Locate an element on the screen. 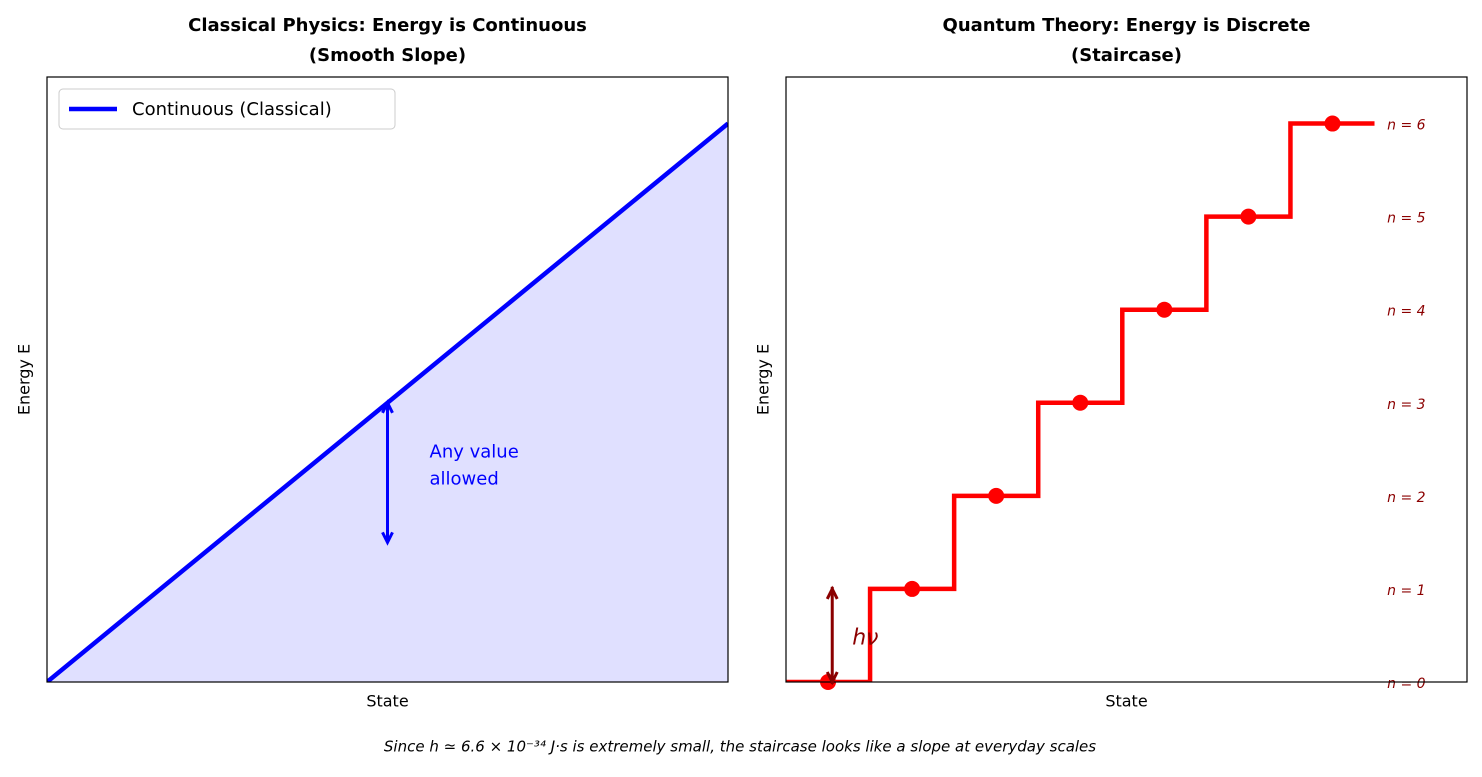 The height and width of the screenshot is (777, 1482). level-label: n = 4 is located at coordinates (1406, 312).